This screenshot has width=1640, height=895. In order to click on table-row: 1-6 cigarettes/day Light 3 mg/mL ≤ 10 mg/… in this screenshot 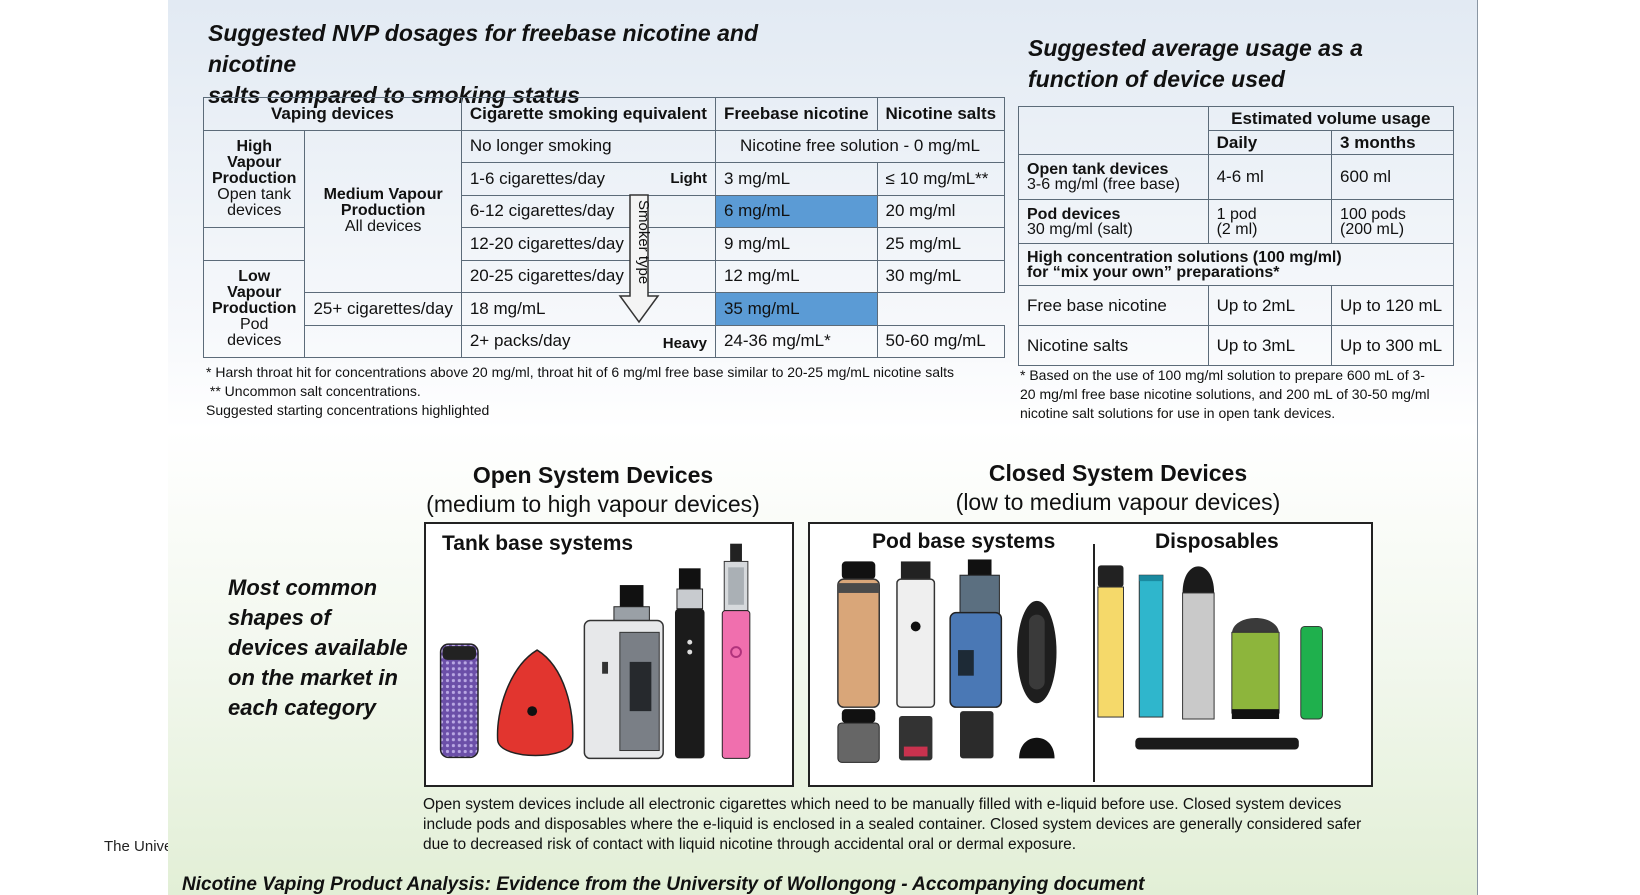, I will do `click(605, 179)`.